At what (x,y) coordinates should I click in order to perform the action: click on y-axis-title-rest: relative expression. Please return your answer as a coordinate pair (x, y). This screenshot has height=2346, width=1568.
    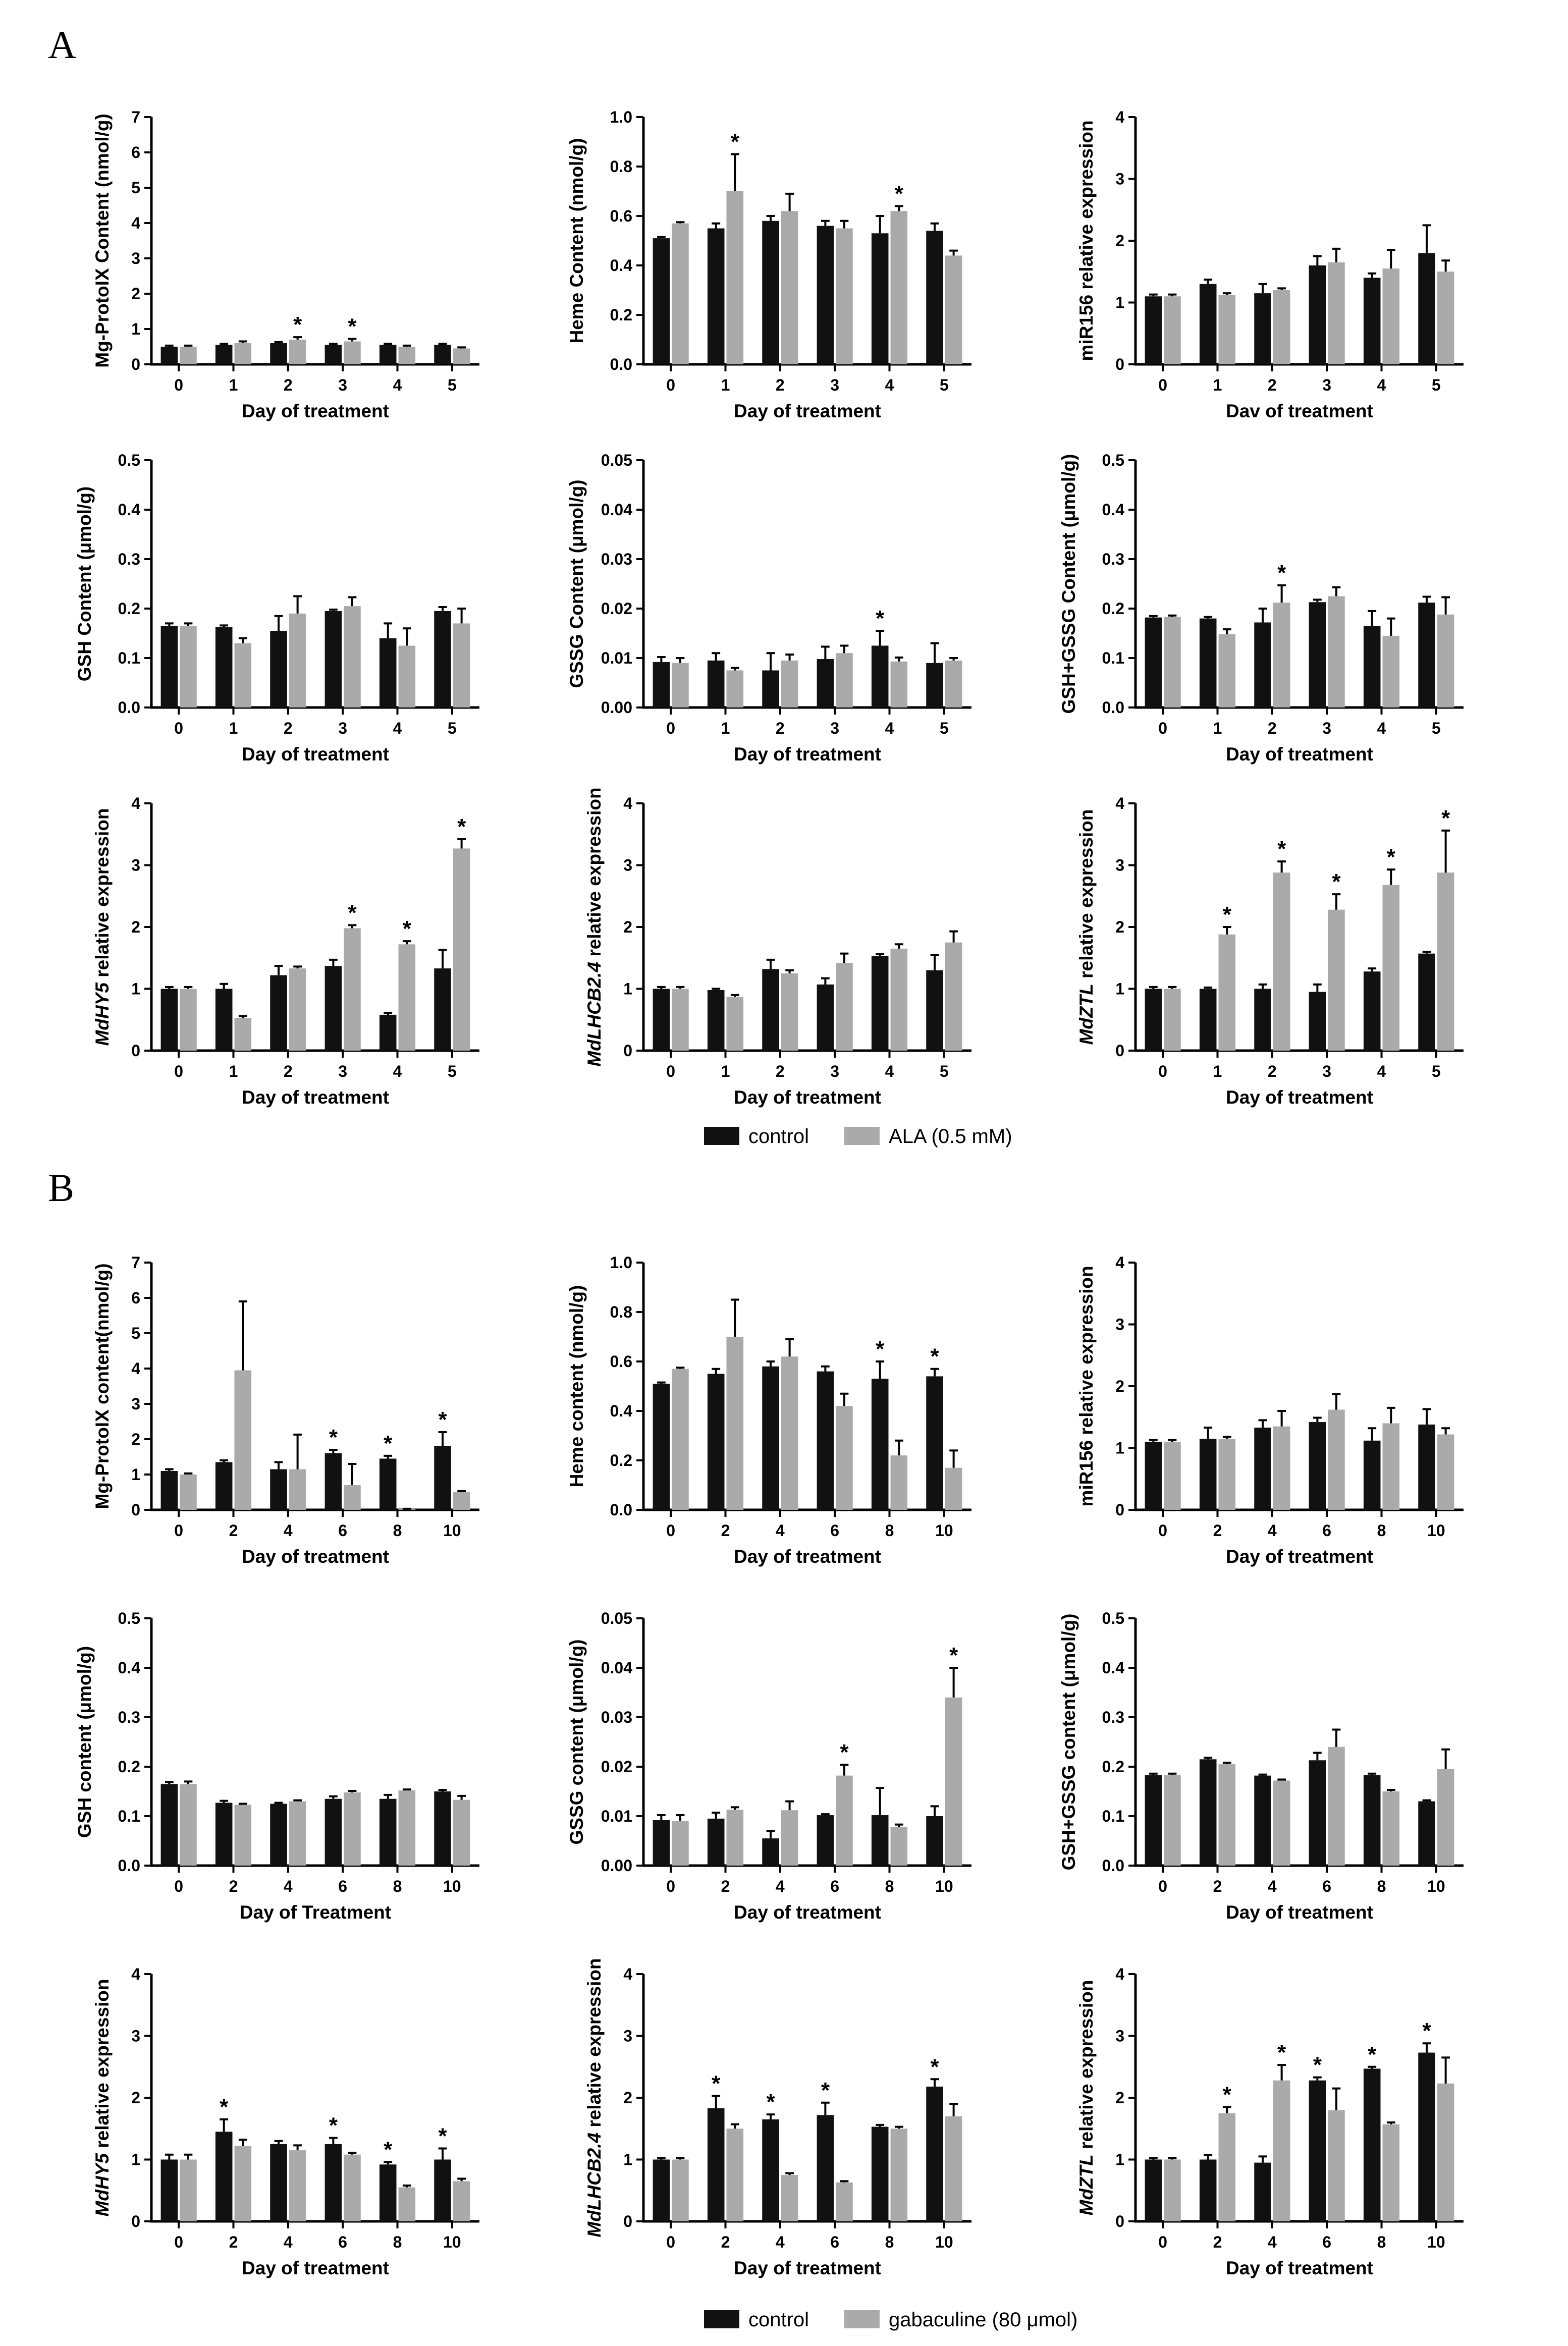
    Looking at the image, I should click on (102, 896).